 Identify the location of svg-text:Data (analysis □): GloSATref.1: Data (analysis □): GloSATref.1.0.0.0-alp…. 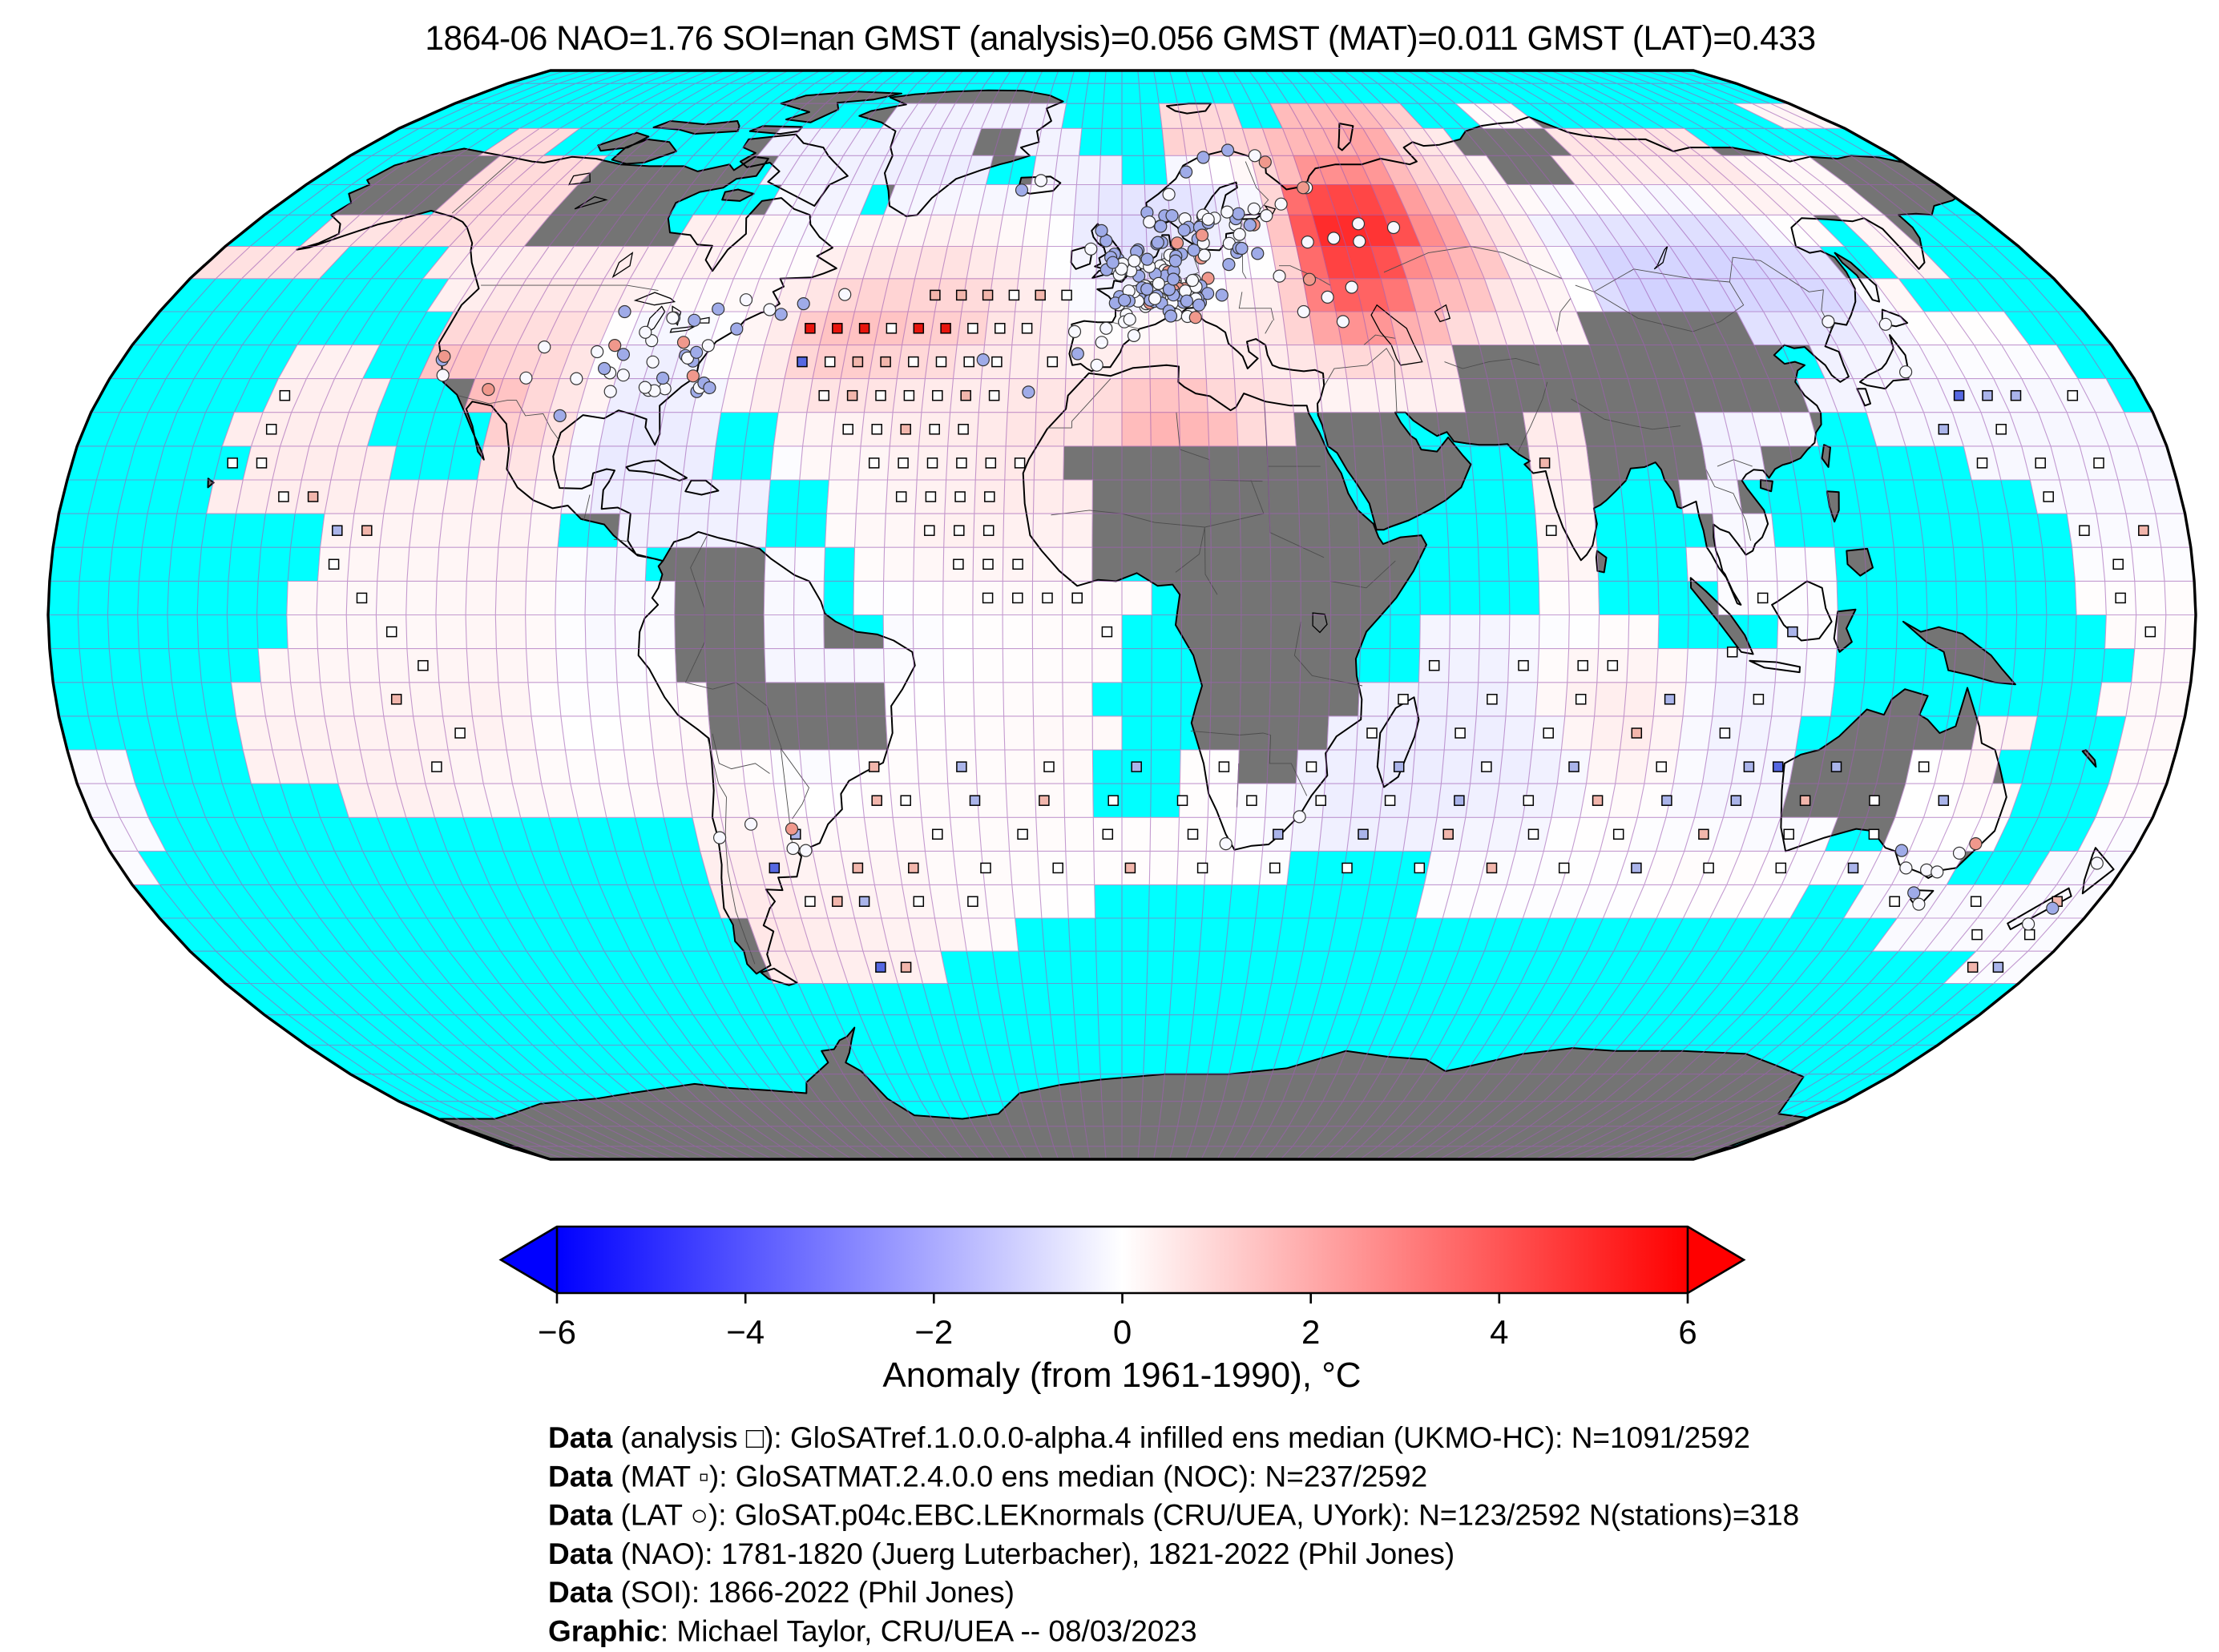
(1149, 1437).